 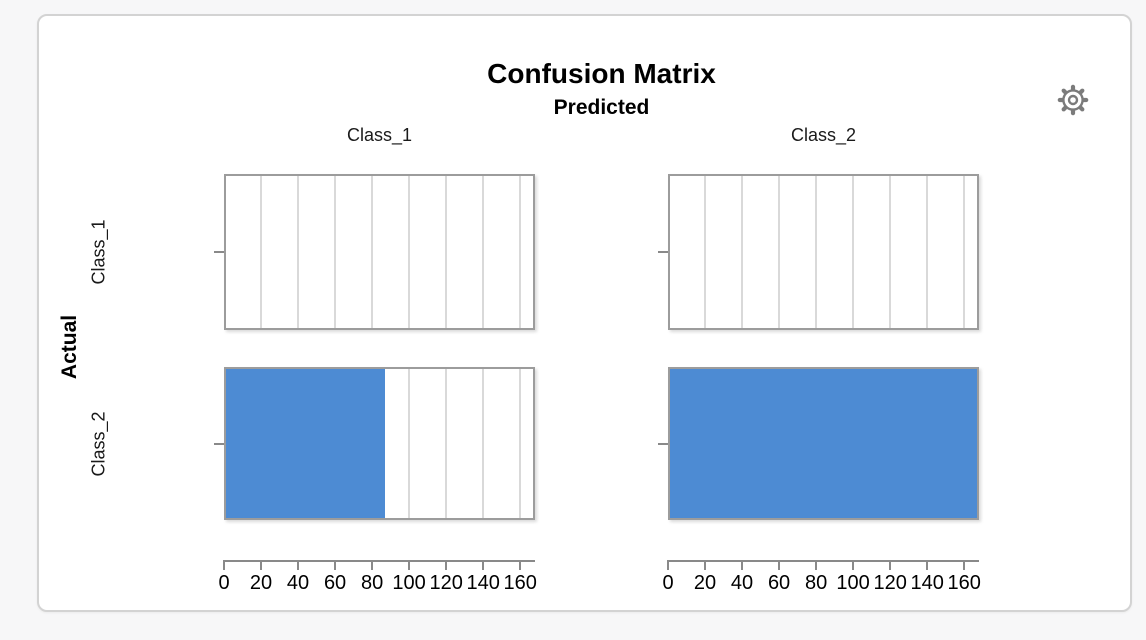 What do you see at coordinates (601, 107) in the screenshot?
I see `predicted-axis-title: Predicted` at bounding box center [601, 107].